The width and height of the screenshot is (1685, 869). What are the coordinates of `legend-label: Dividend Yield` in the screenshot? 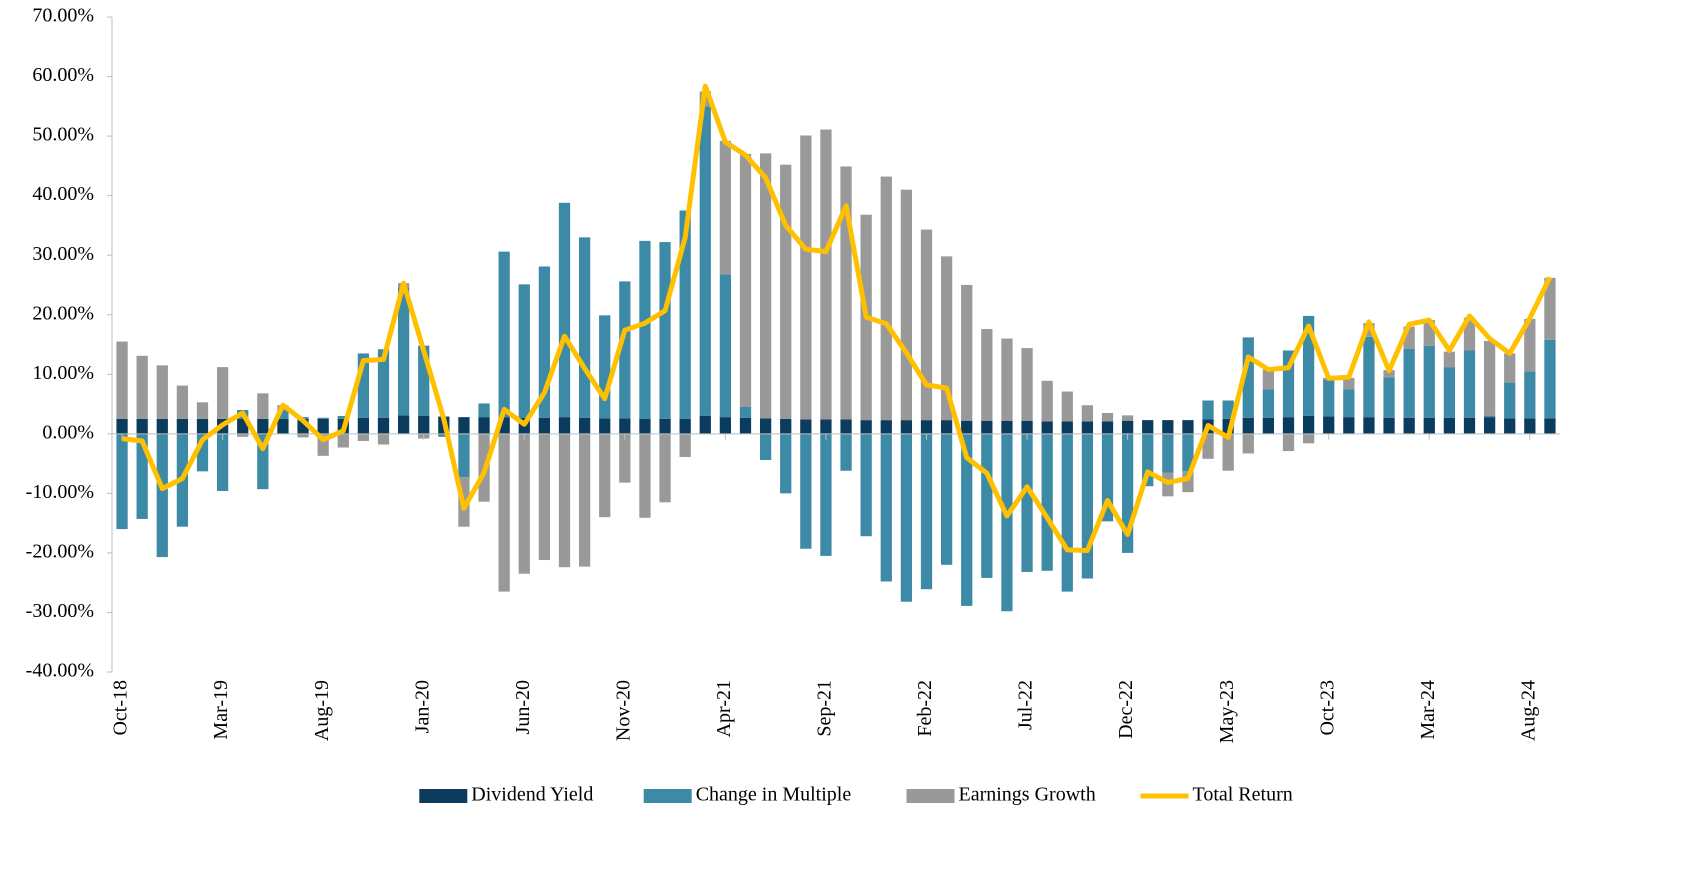 It's located at (532, 795).